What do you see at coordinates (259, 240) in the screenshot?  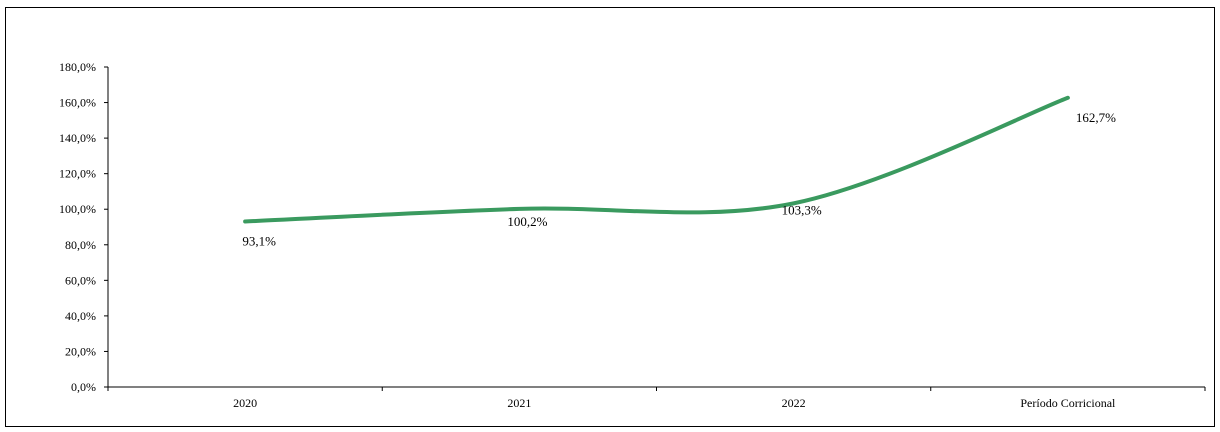 I see `data-label: 93,1%` at bounding box center [259, 240].